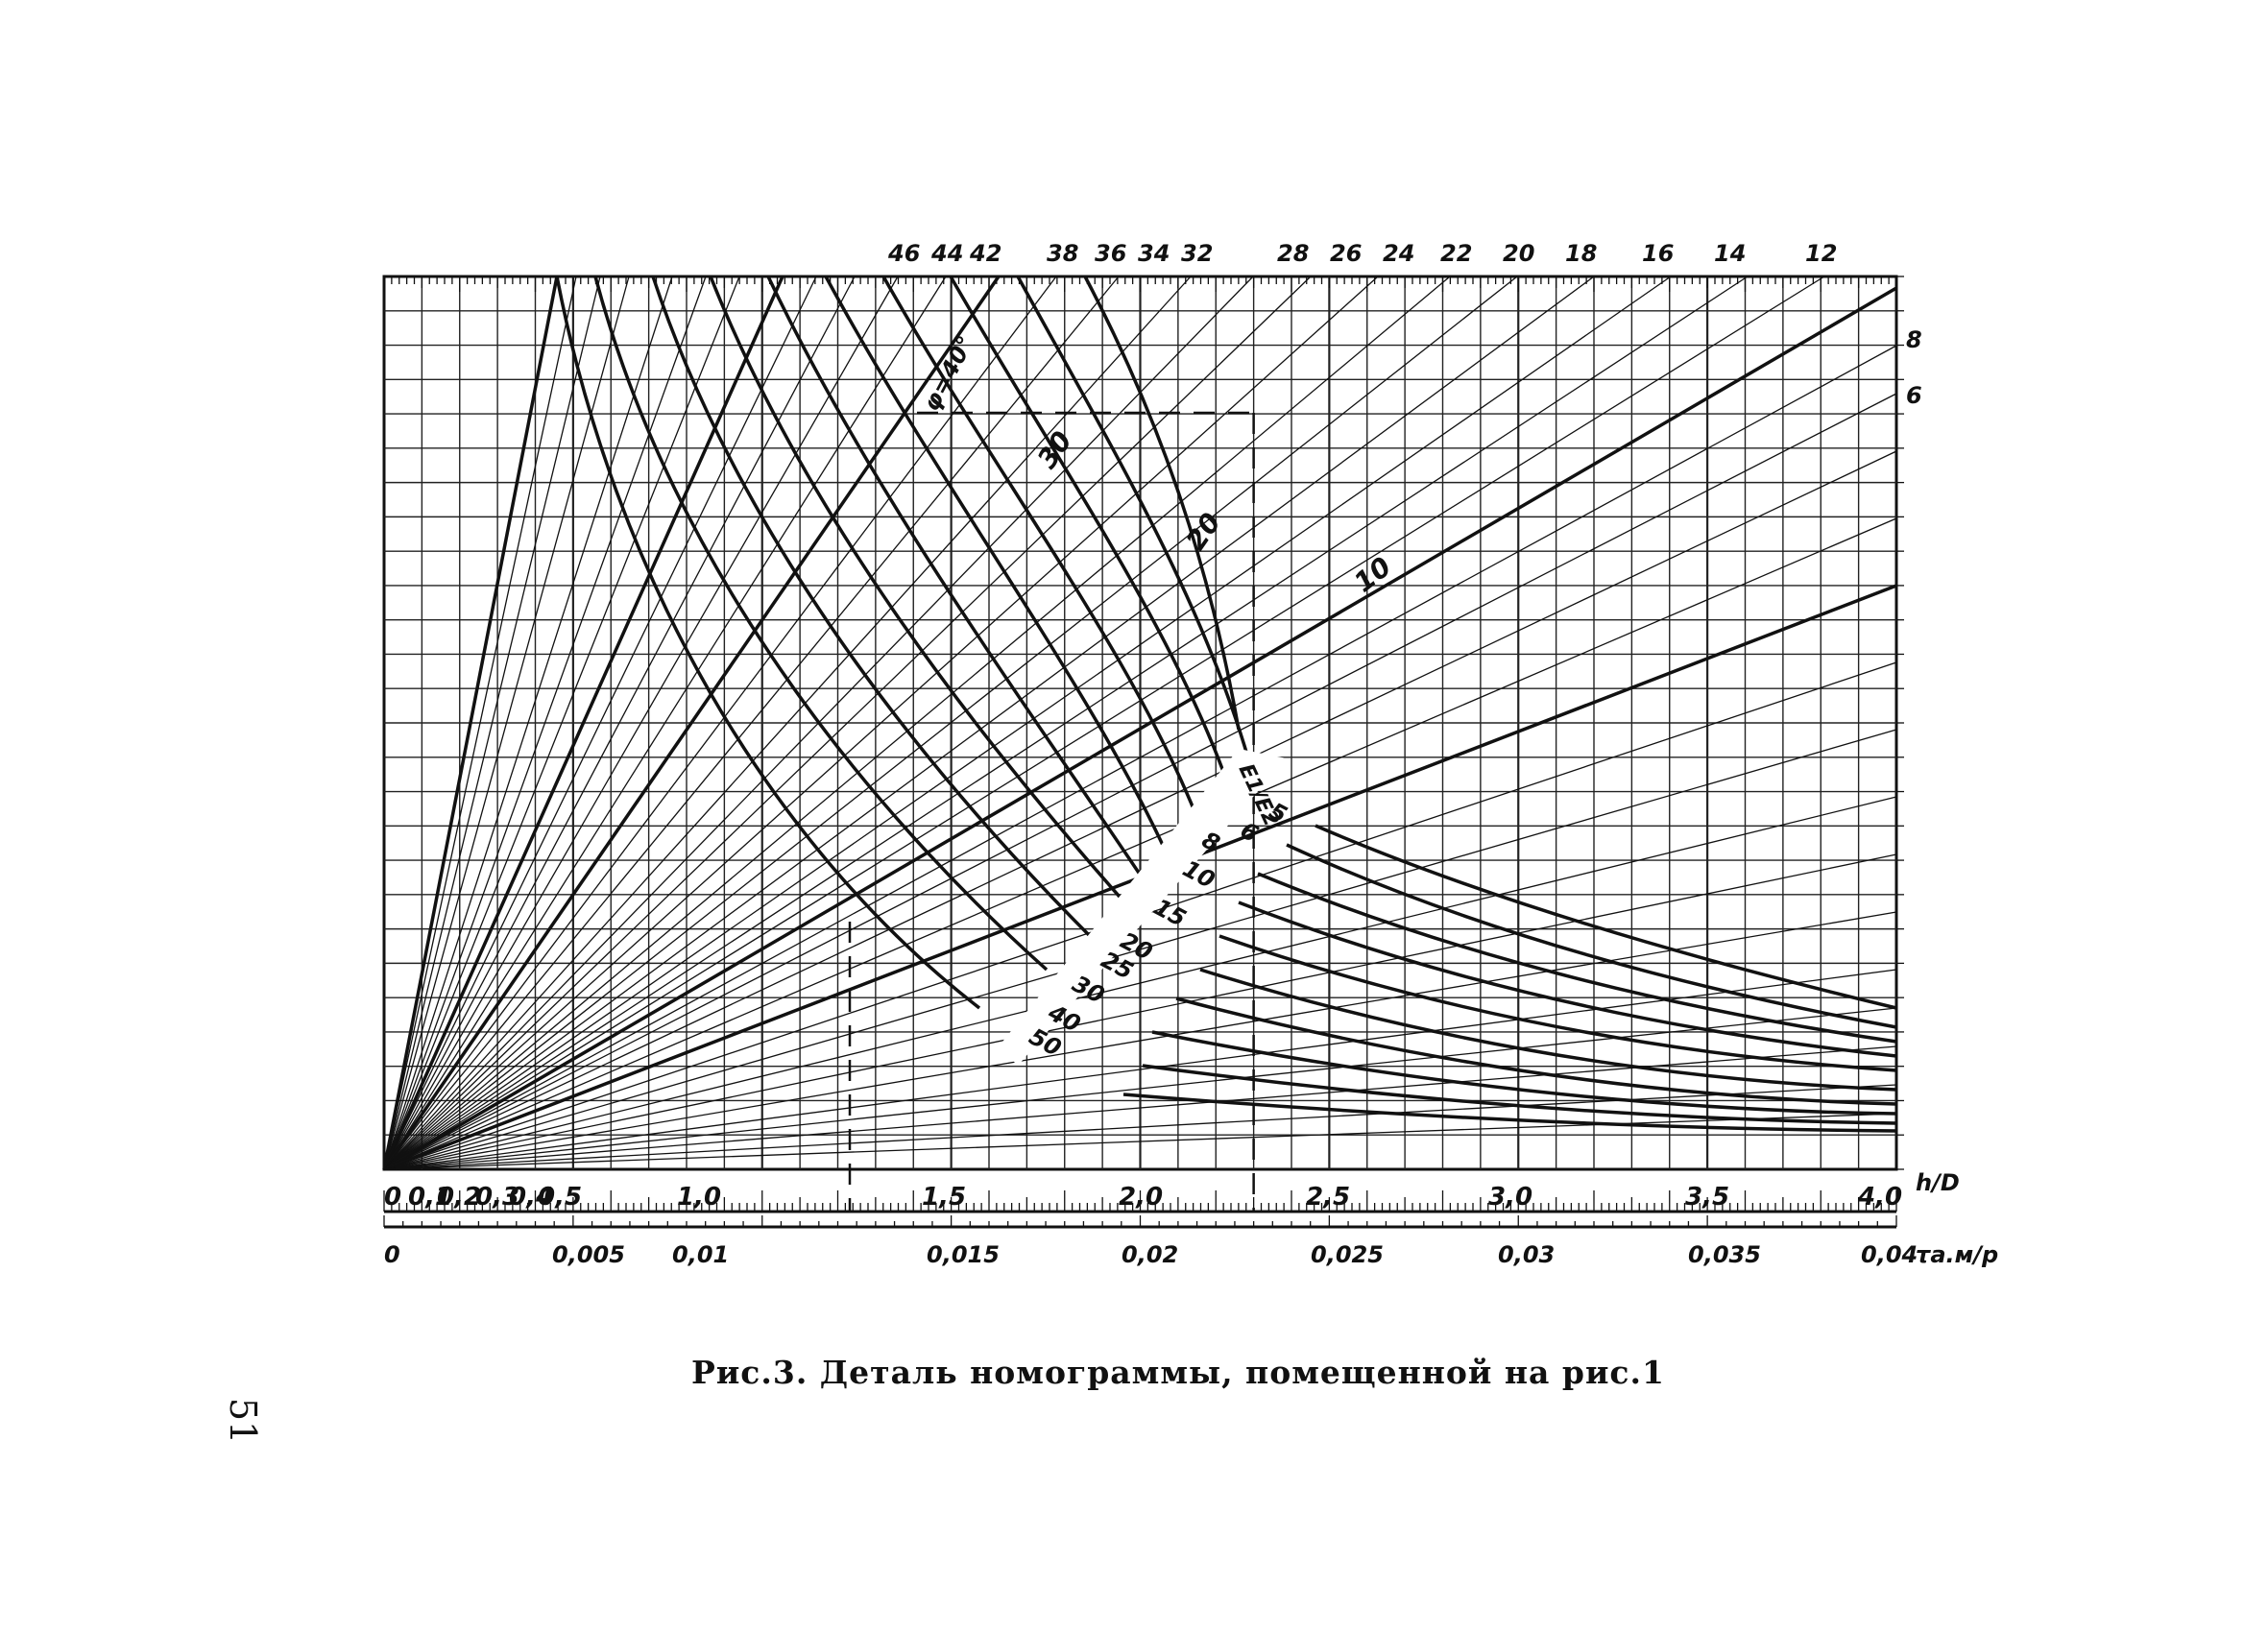  What do you see at coordinates (1054, 449) in the screenshot?
I see `phi-line-label: 30` at bounding box center [1054, 449].